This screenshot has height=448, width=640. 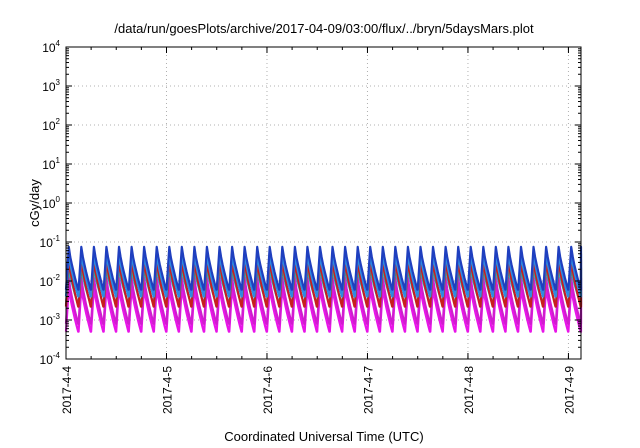 What do you see at coordinates (34, 203) in the screenshot?
I see `y-axis-label: cGy/day` at bounding box center [34, 203].